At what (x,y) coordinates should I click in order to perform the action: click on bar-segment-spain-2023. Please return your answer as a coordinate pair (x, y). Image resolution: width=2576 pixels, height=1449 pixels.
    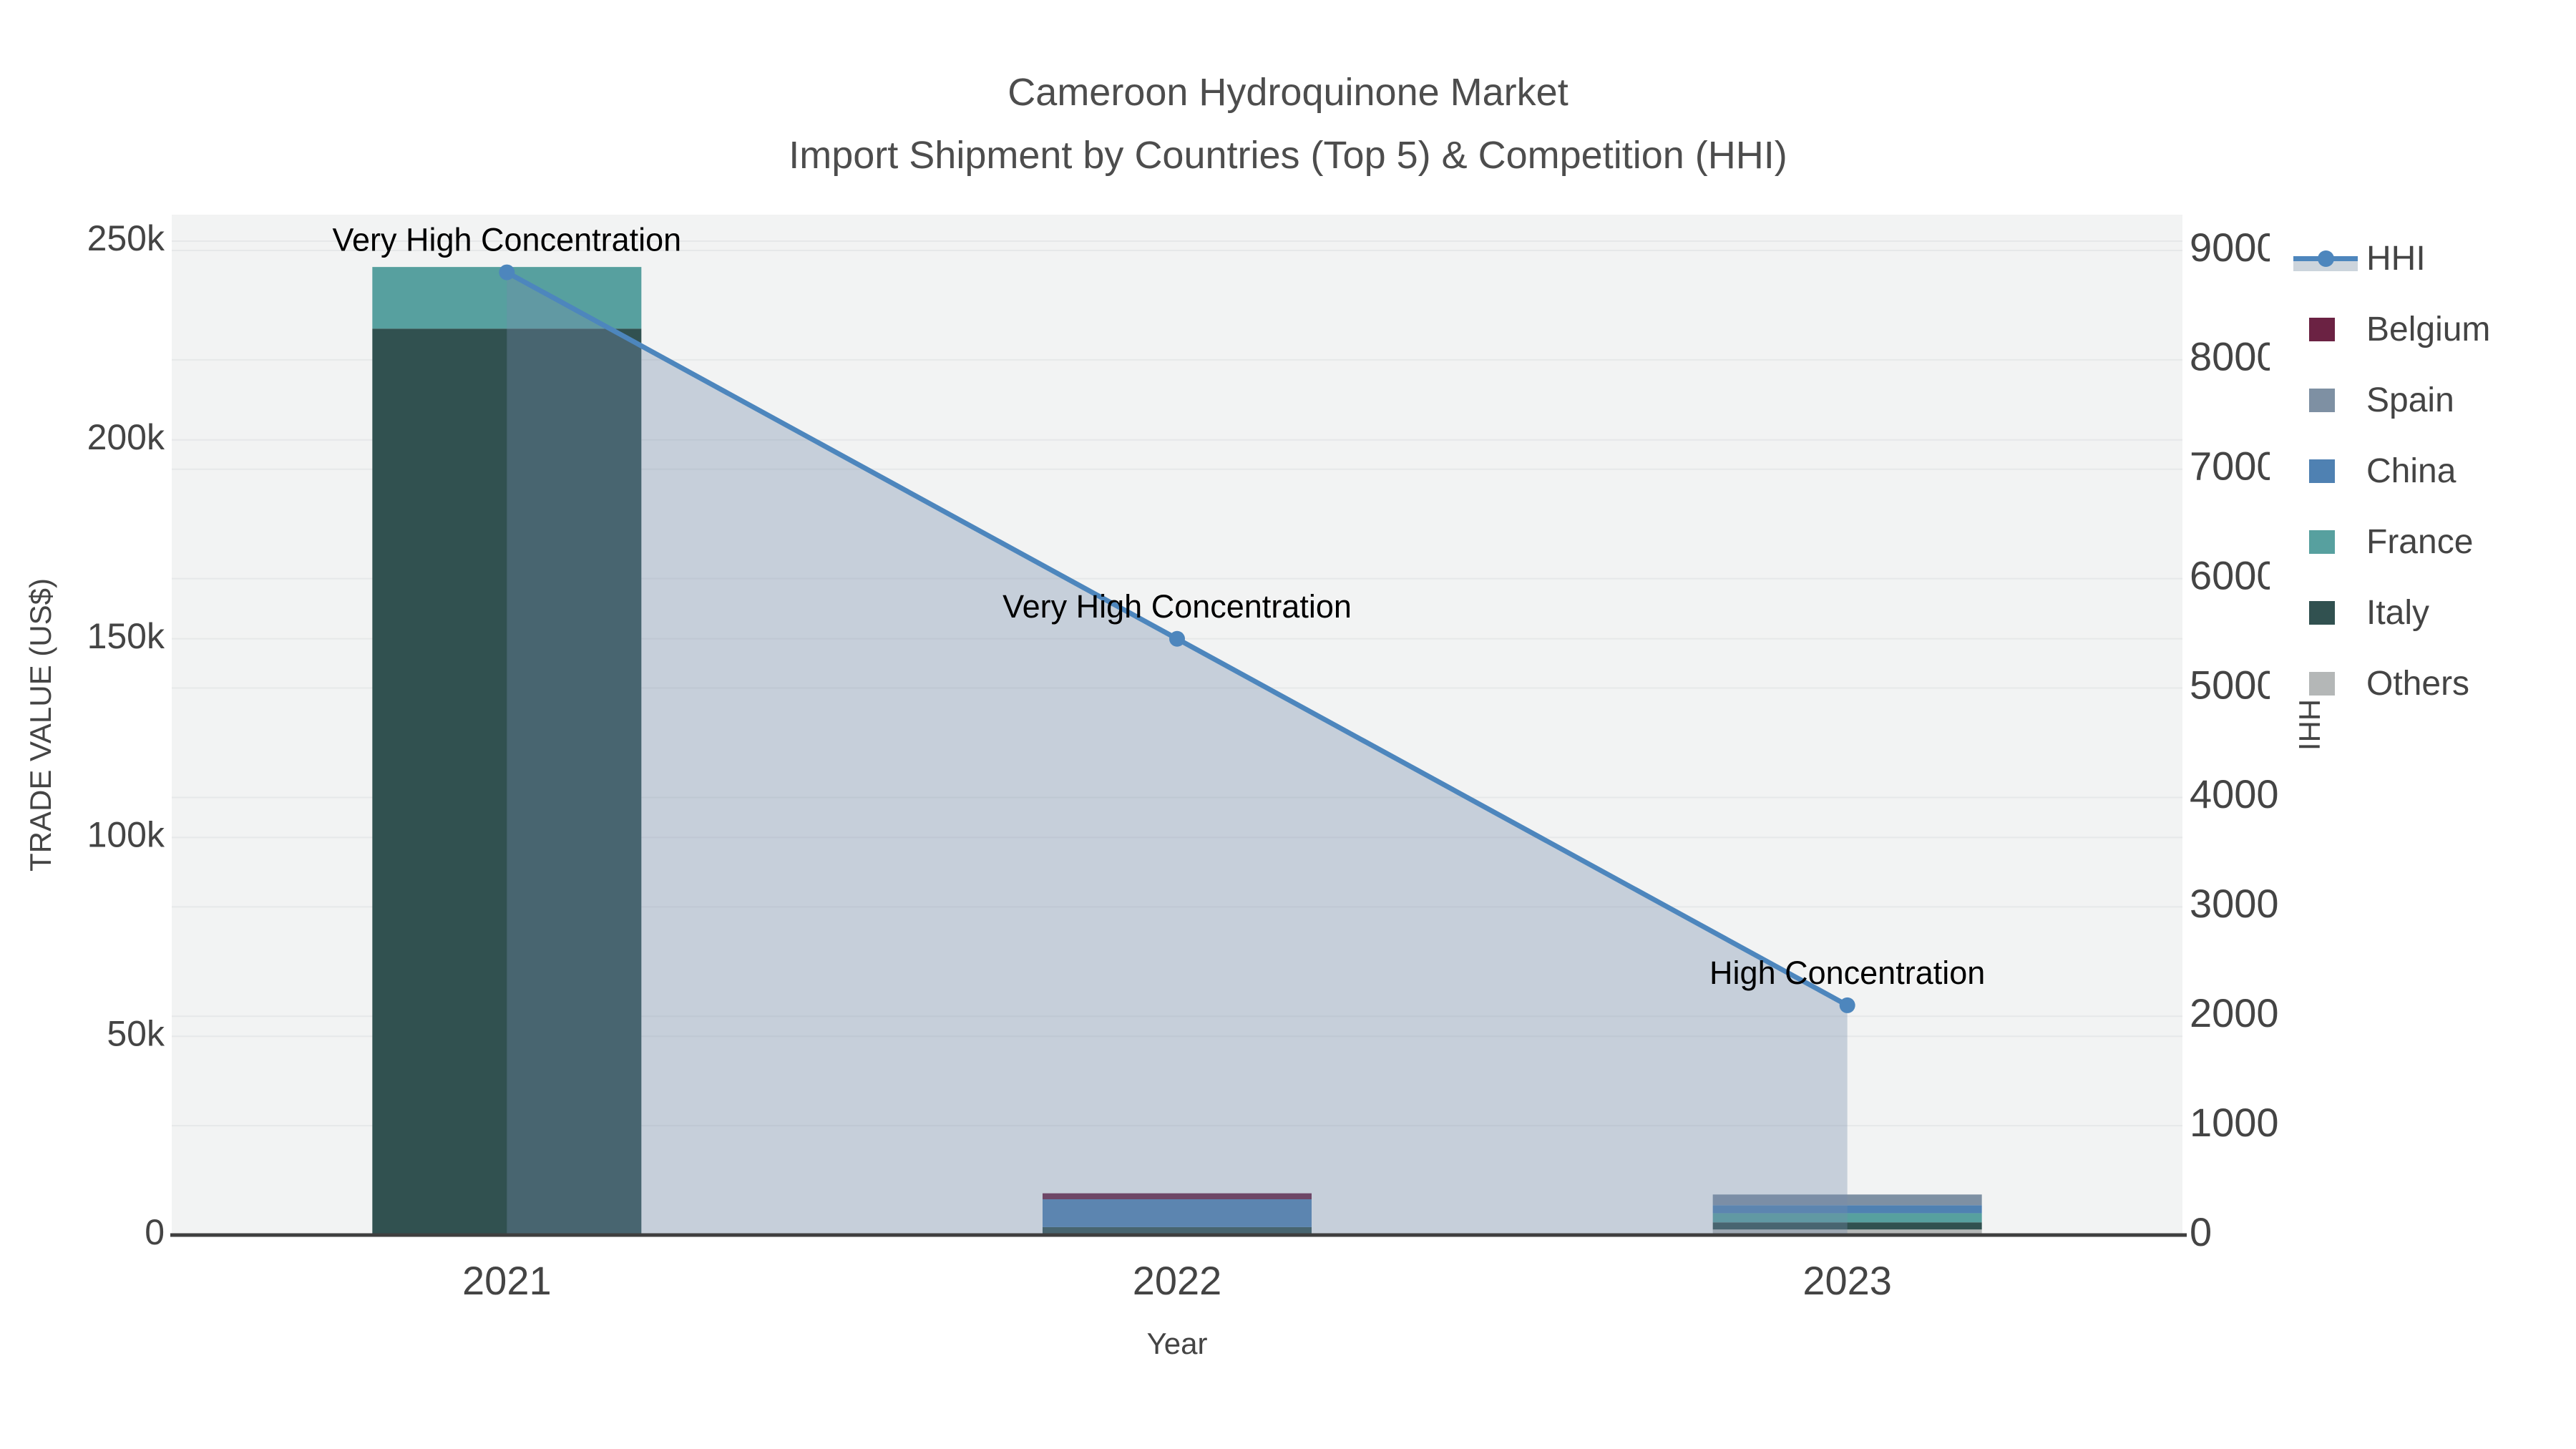
    Looking at the image, I should click on (1847, 1200).